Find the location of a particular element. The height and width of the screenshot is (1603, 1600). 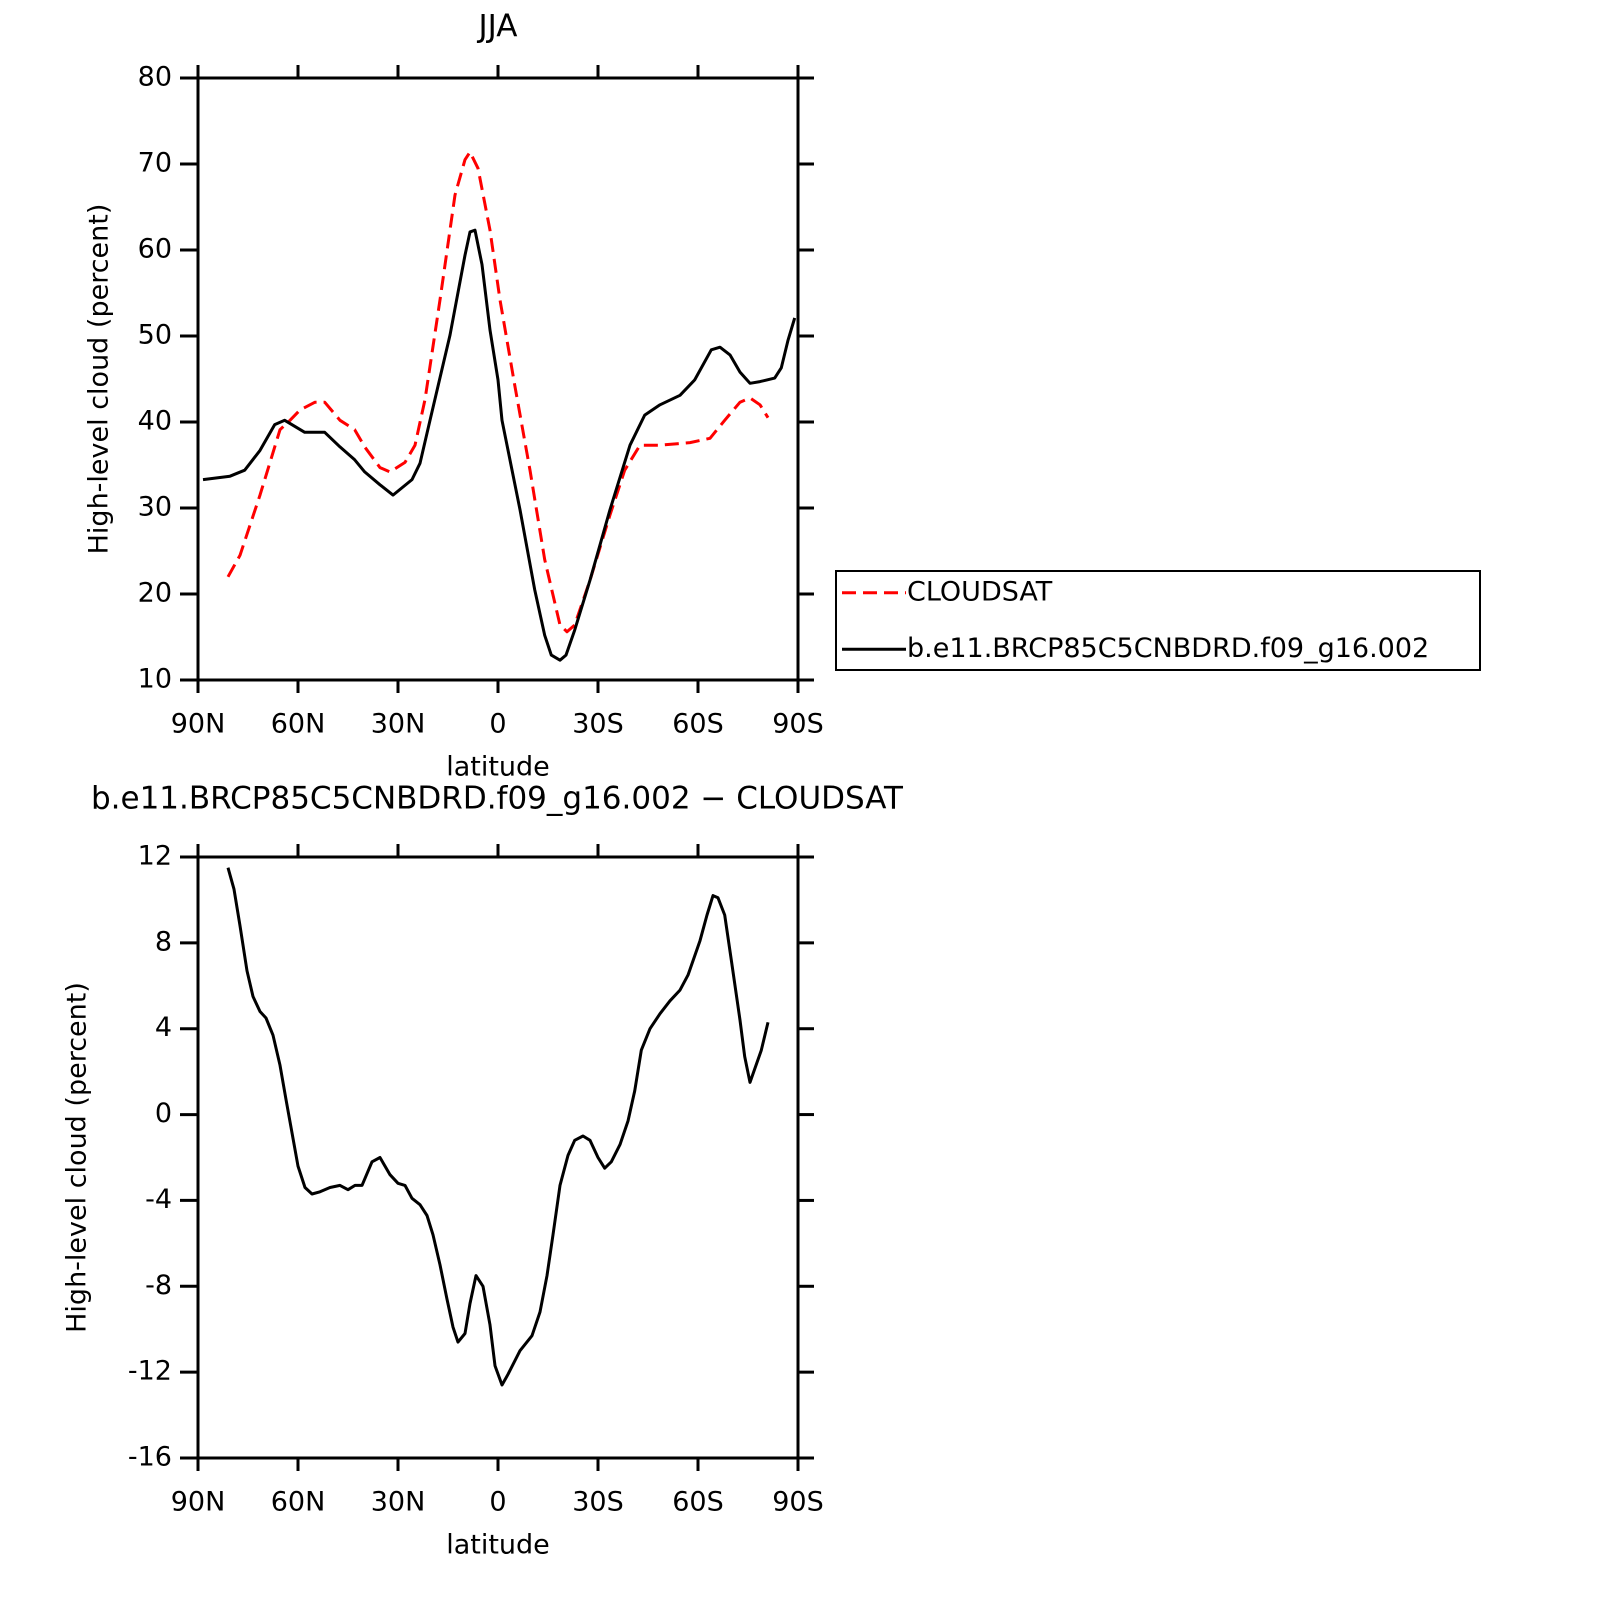

y-tick-label: 0 is located at coordinates (163, 1113).